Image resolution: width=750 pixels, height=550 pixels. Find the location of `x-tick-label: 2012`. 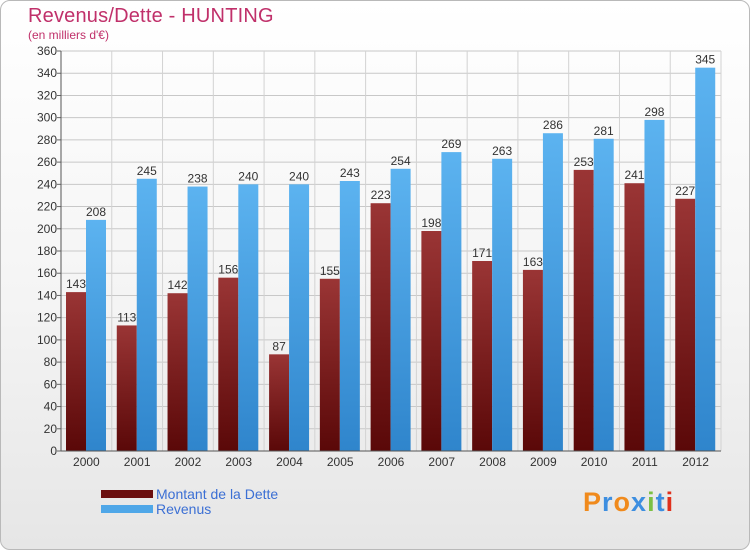

x-tick-label: 2012 is located at coordinates (695, 462).